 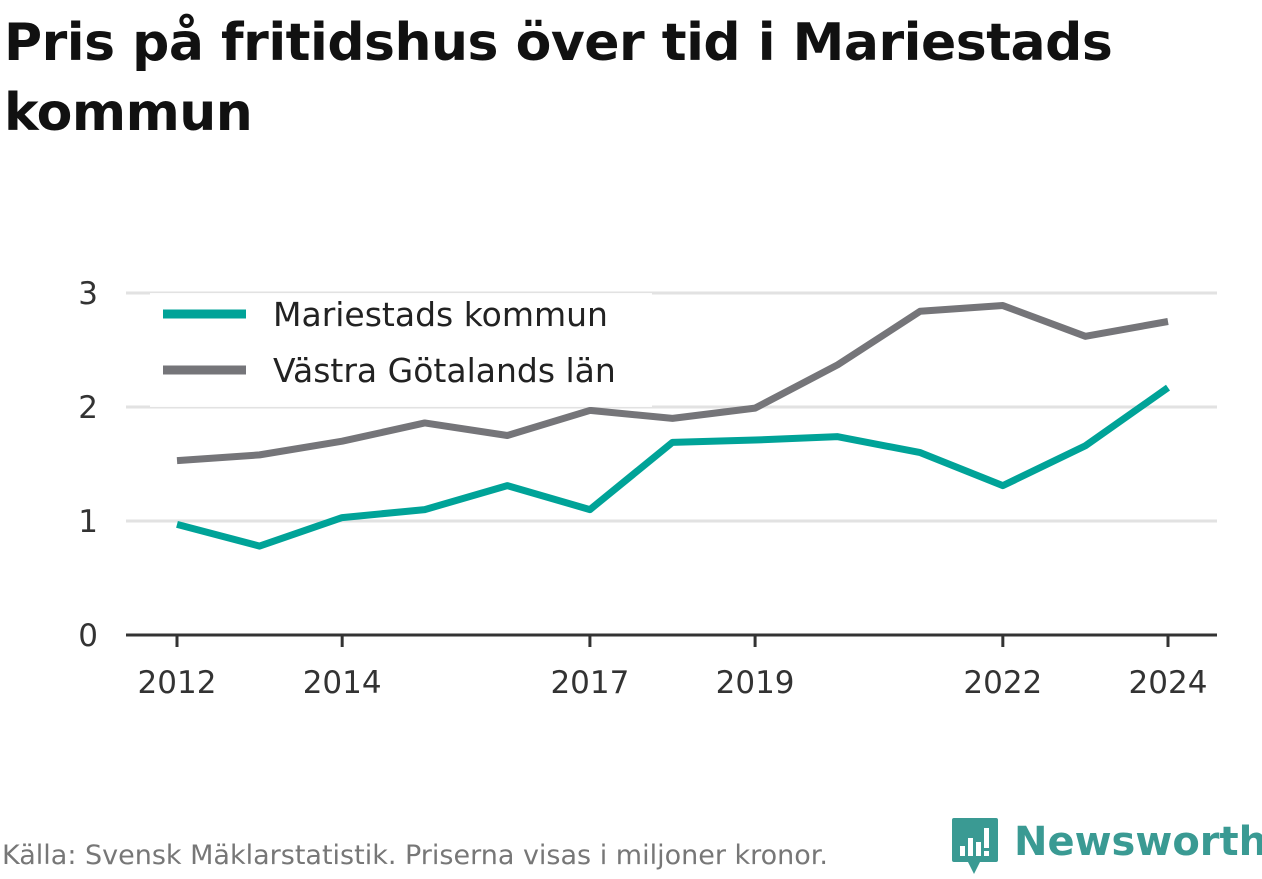 What do you see at coordinates (589, 683) in the screenshot?
I see `x-tick-label: 2017` at bounding box center [589, 683].